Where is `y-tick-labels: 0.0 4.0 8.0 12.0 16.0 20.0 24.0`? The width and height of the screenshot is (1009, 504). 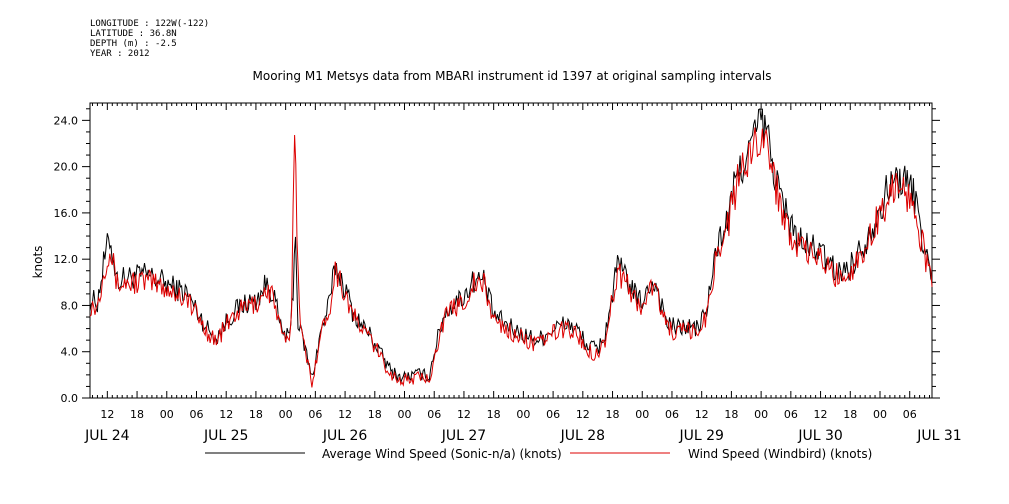
y-tick-labels: 0.0 4.0 8.0 12.0 16.0 20.0 24.0 is located at coordinates (66, 259).